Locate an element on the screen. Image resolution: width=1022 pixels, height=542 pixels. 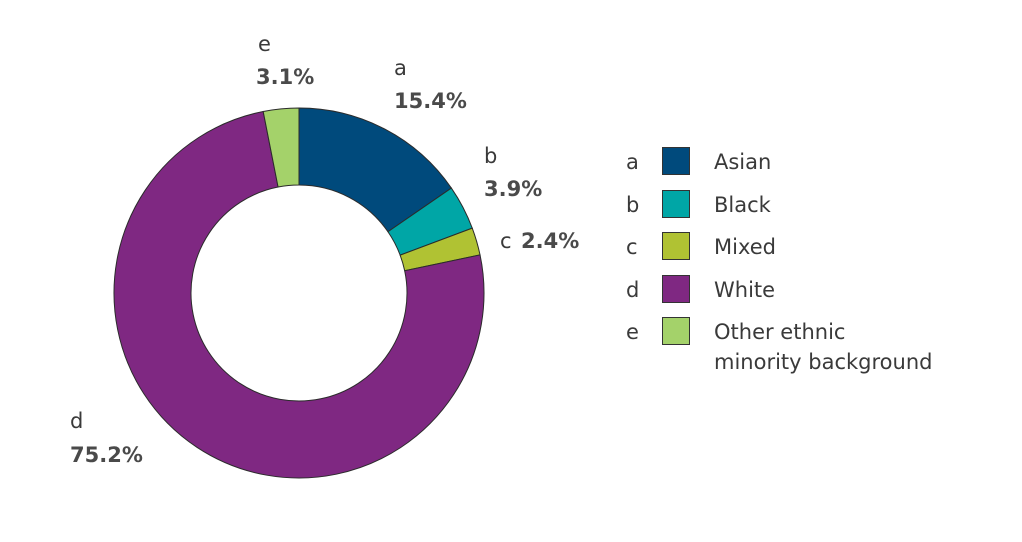
legend-label: Other ethnic minority background is located at coordinates (823, 347).